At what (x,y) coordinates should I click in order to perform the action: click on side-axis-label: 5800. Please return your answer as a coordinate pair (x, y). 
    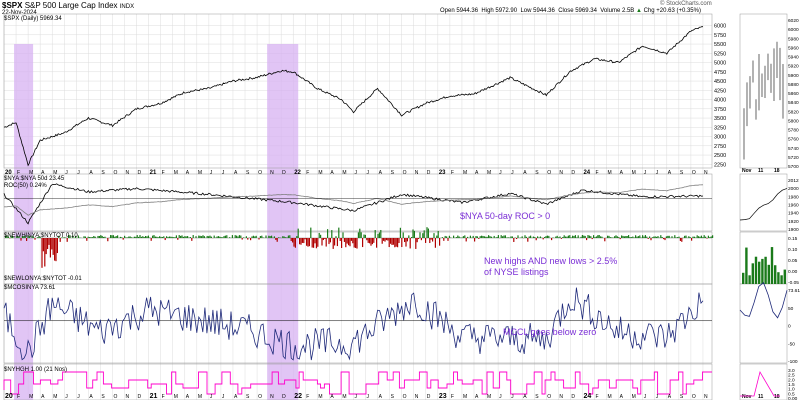
    Looking at the image, I should click on (793, 121).